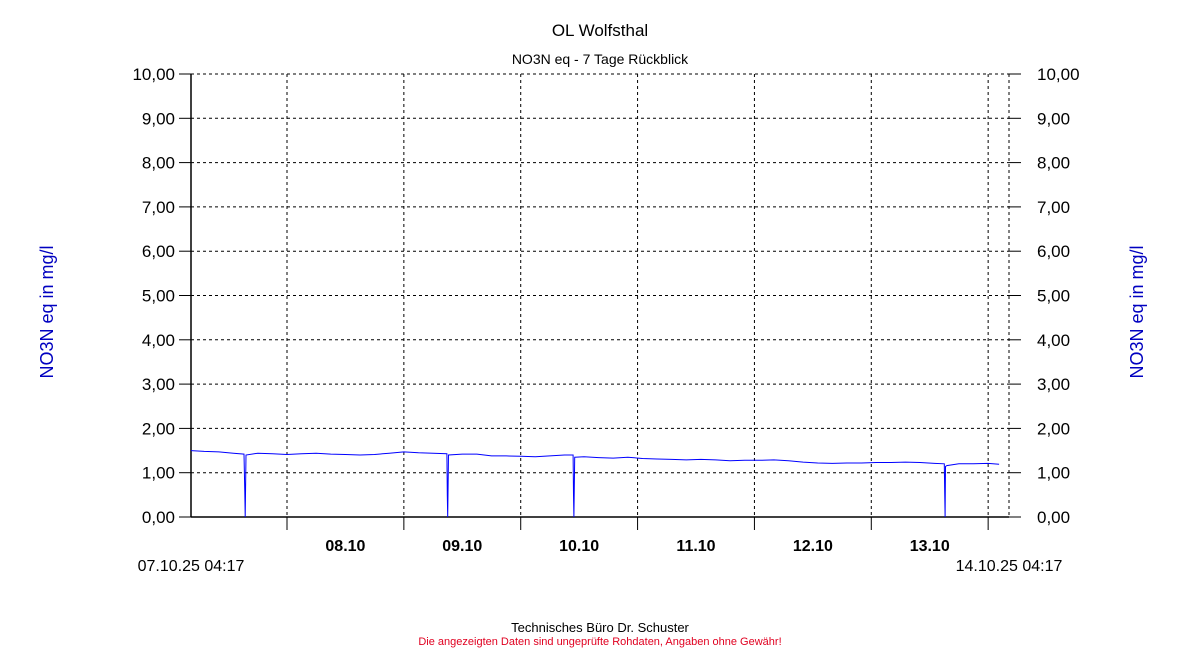  I want to click on y-tick-label-left: 5,00, so click(158, 296).